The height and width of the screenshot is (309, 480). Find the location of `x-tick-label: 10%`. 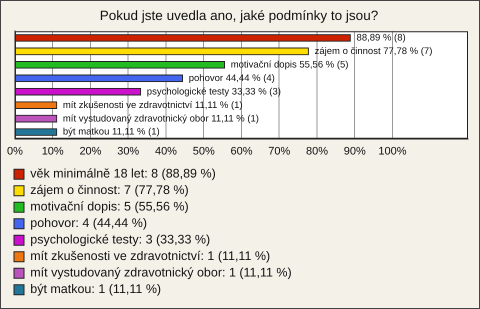

x-tick-label: 10% is located at coordinates (53, 151).